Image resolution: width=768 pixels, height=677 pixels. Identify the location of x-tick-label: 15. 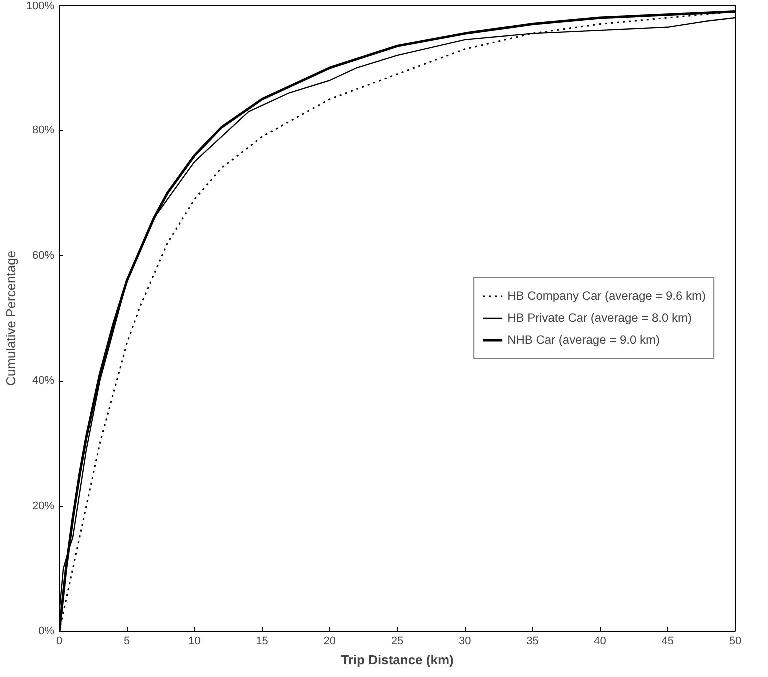
(262, 642).